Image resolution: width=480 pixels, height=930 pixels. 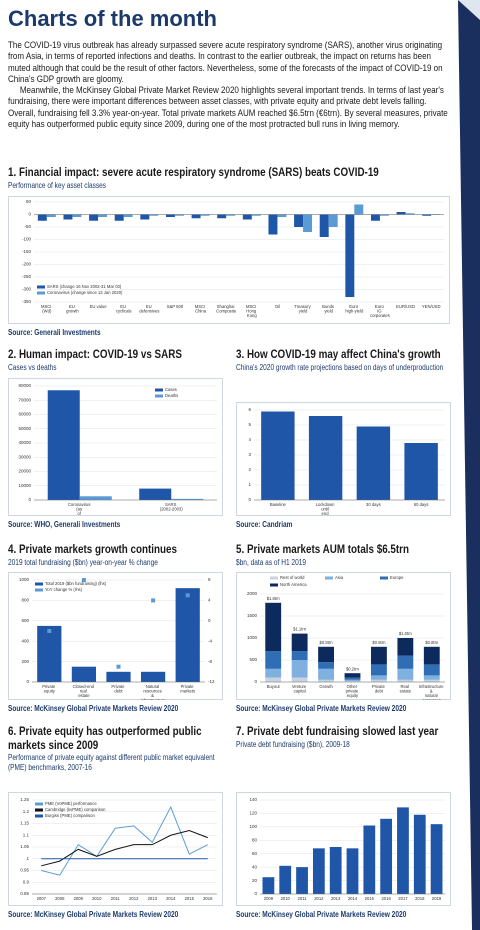 I want to click on y-tick-label: 1.1, so click(x=26, y=834).